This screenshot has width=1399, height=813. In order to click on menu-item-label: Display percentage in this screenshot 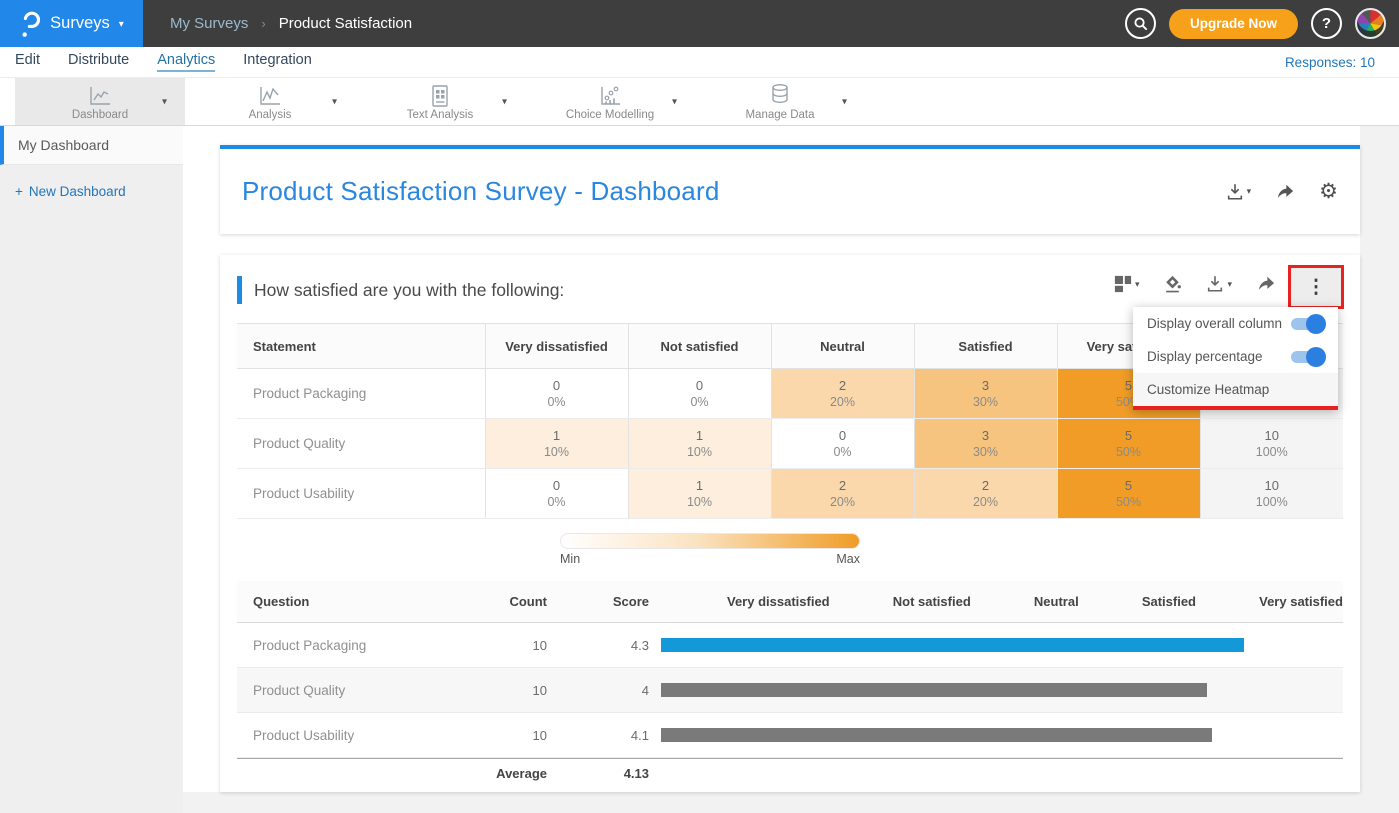, I will do `click(1205, 356)`.